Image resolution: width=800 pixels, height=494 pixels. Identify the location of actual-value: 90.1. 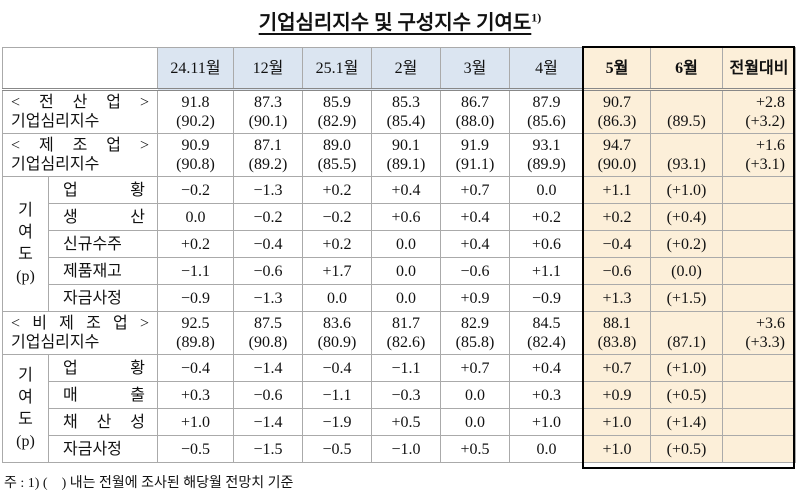
(406, 145).